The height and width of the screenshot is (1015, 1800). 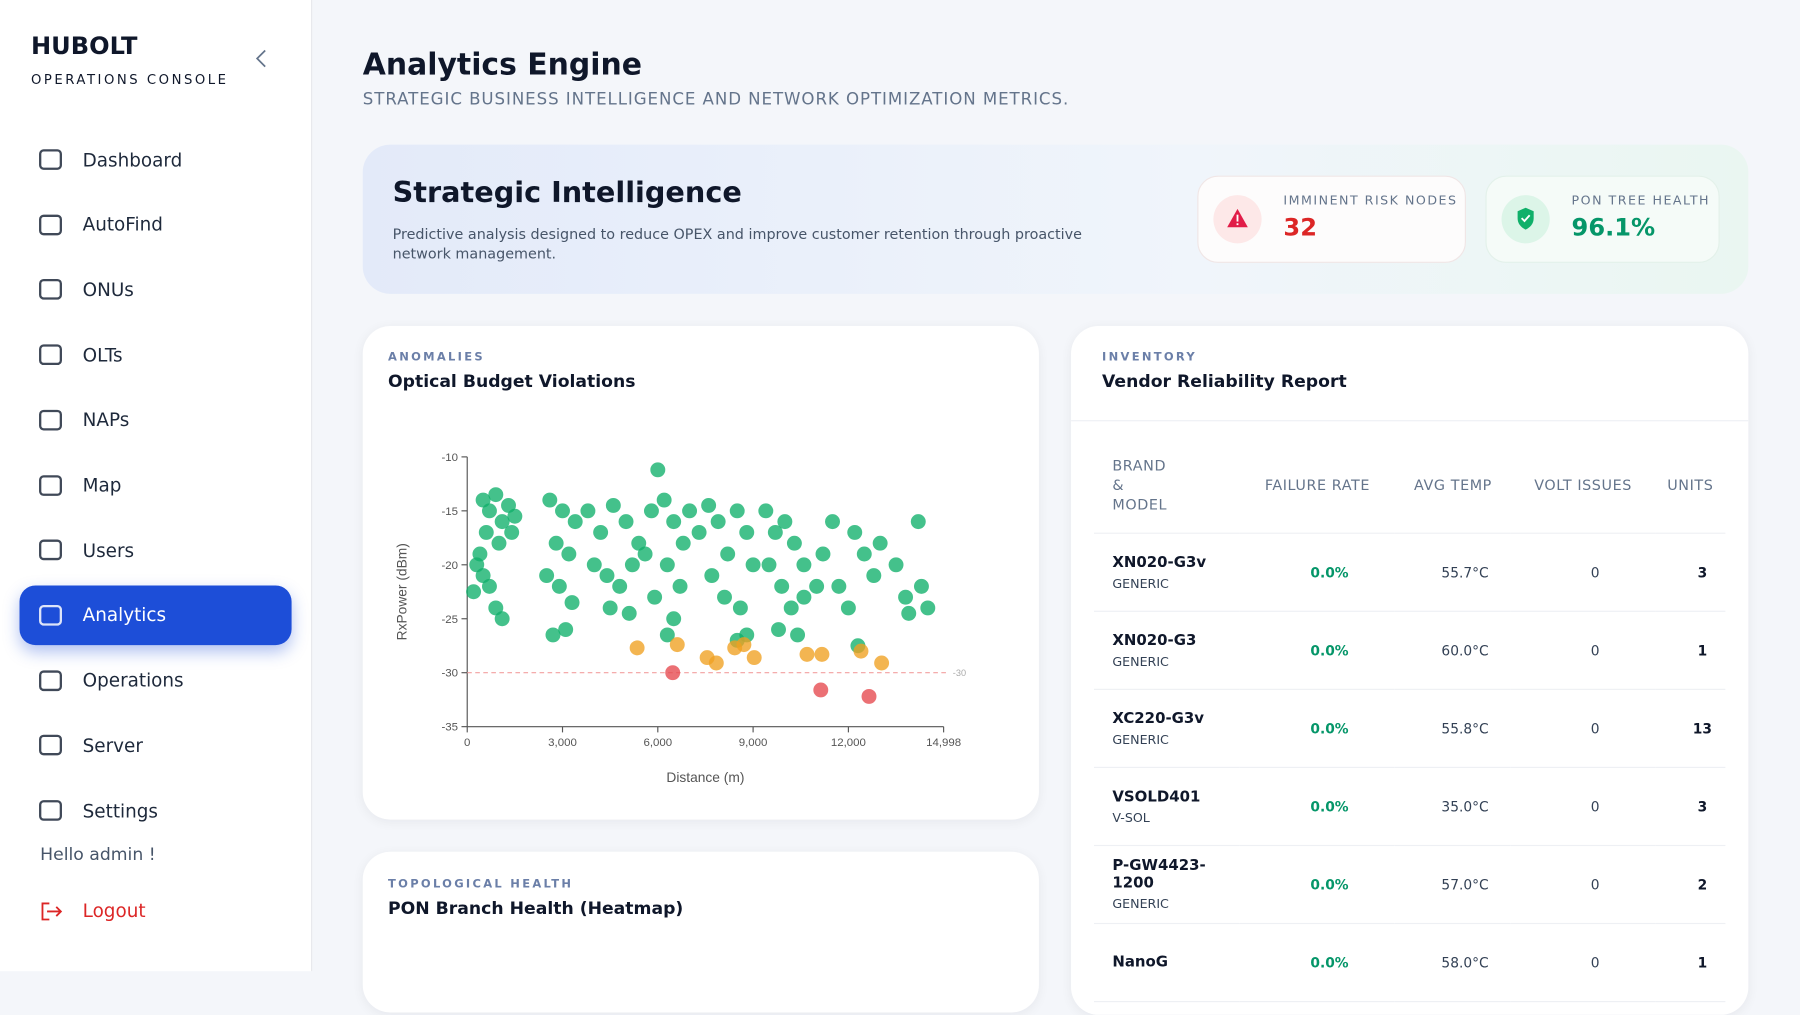 I want to click on nav-item: OLTs, so click(x=156, y=355).